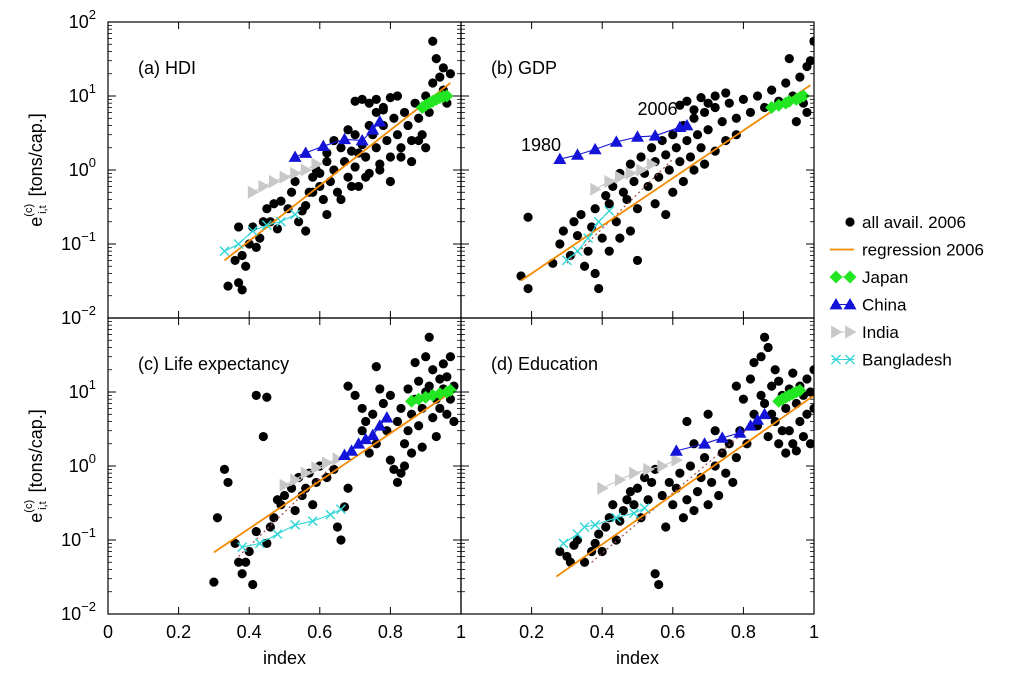 This screenshot has width=1020, height=674. I want to click on y-axis-title: e(c) i,t [tons/cap.], so click(36, 169).